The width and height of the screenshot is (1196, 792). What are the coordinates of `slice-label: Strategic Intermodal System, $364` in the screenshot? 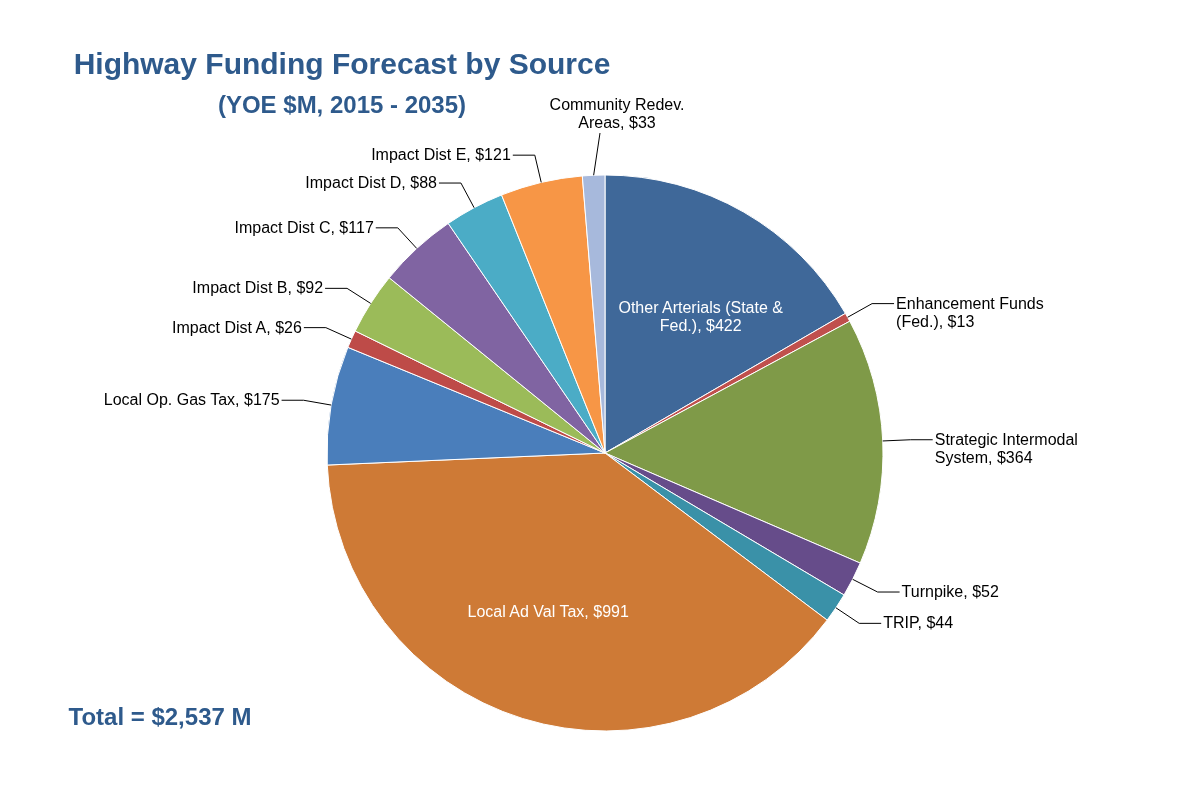 It's located at (1006, 448).